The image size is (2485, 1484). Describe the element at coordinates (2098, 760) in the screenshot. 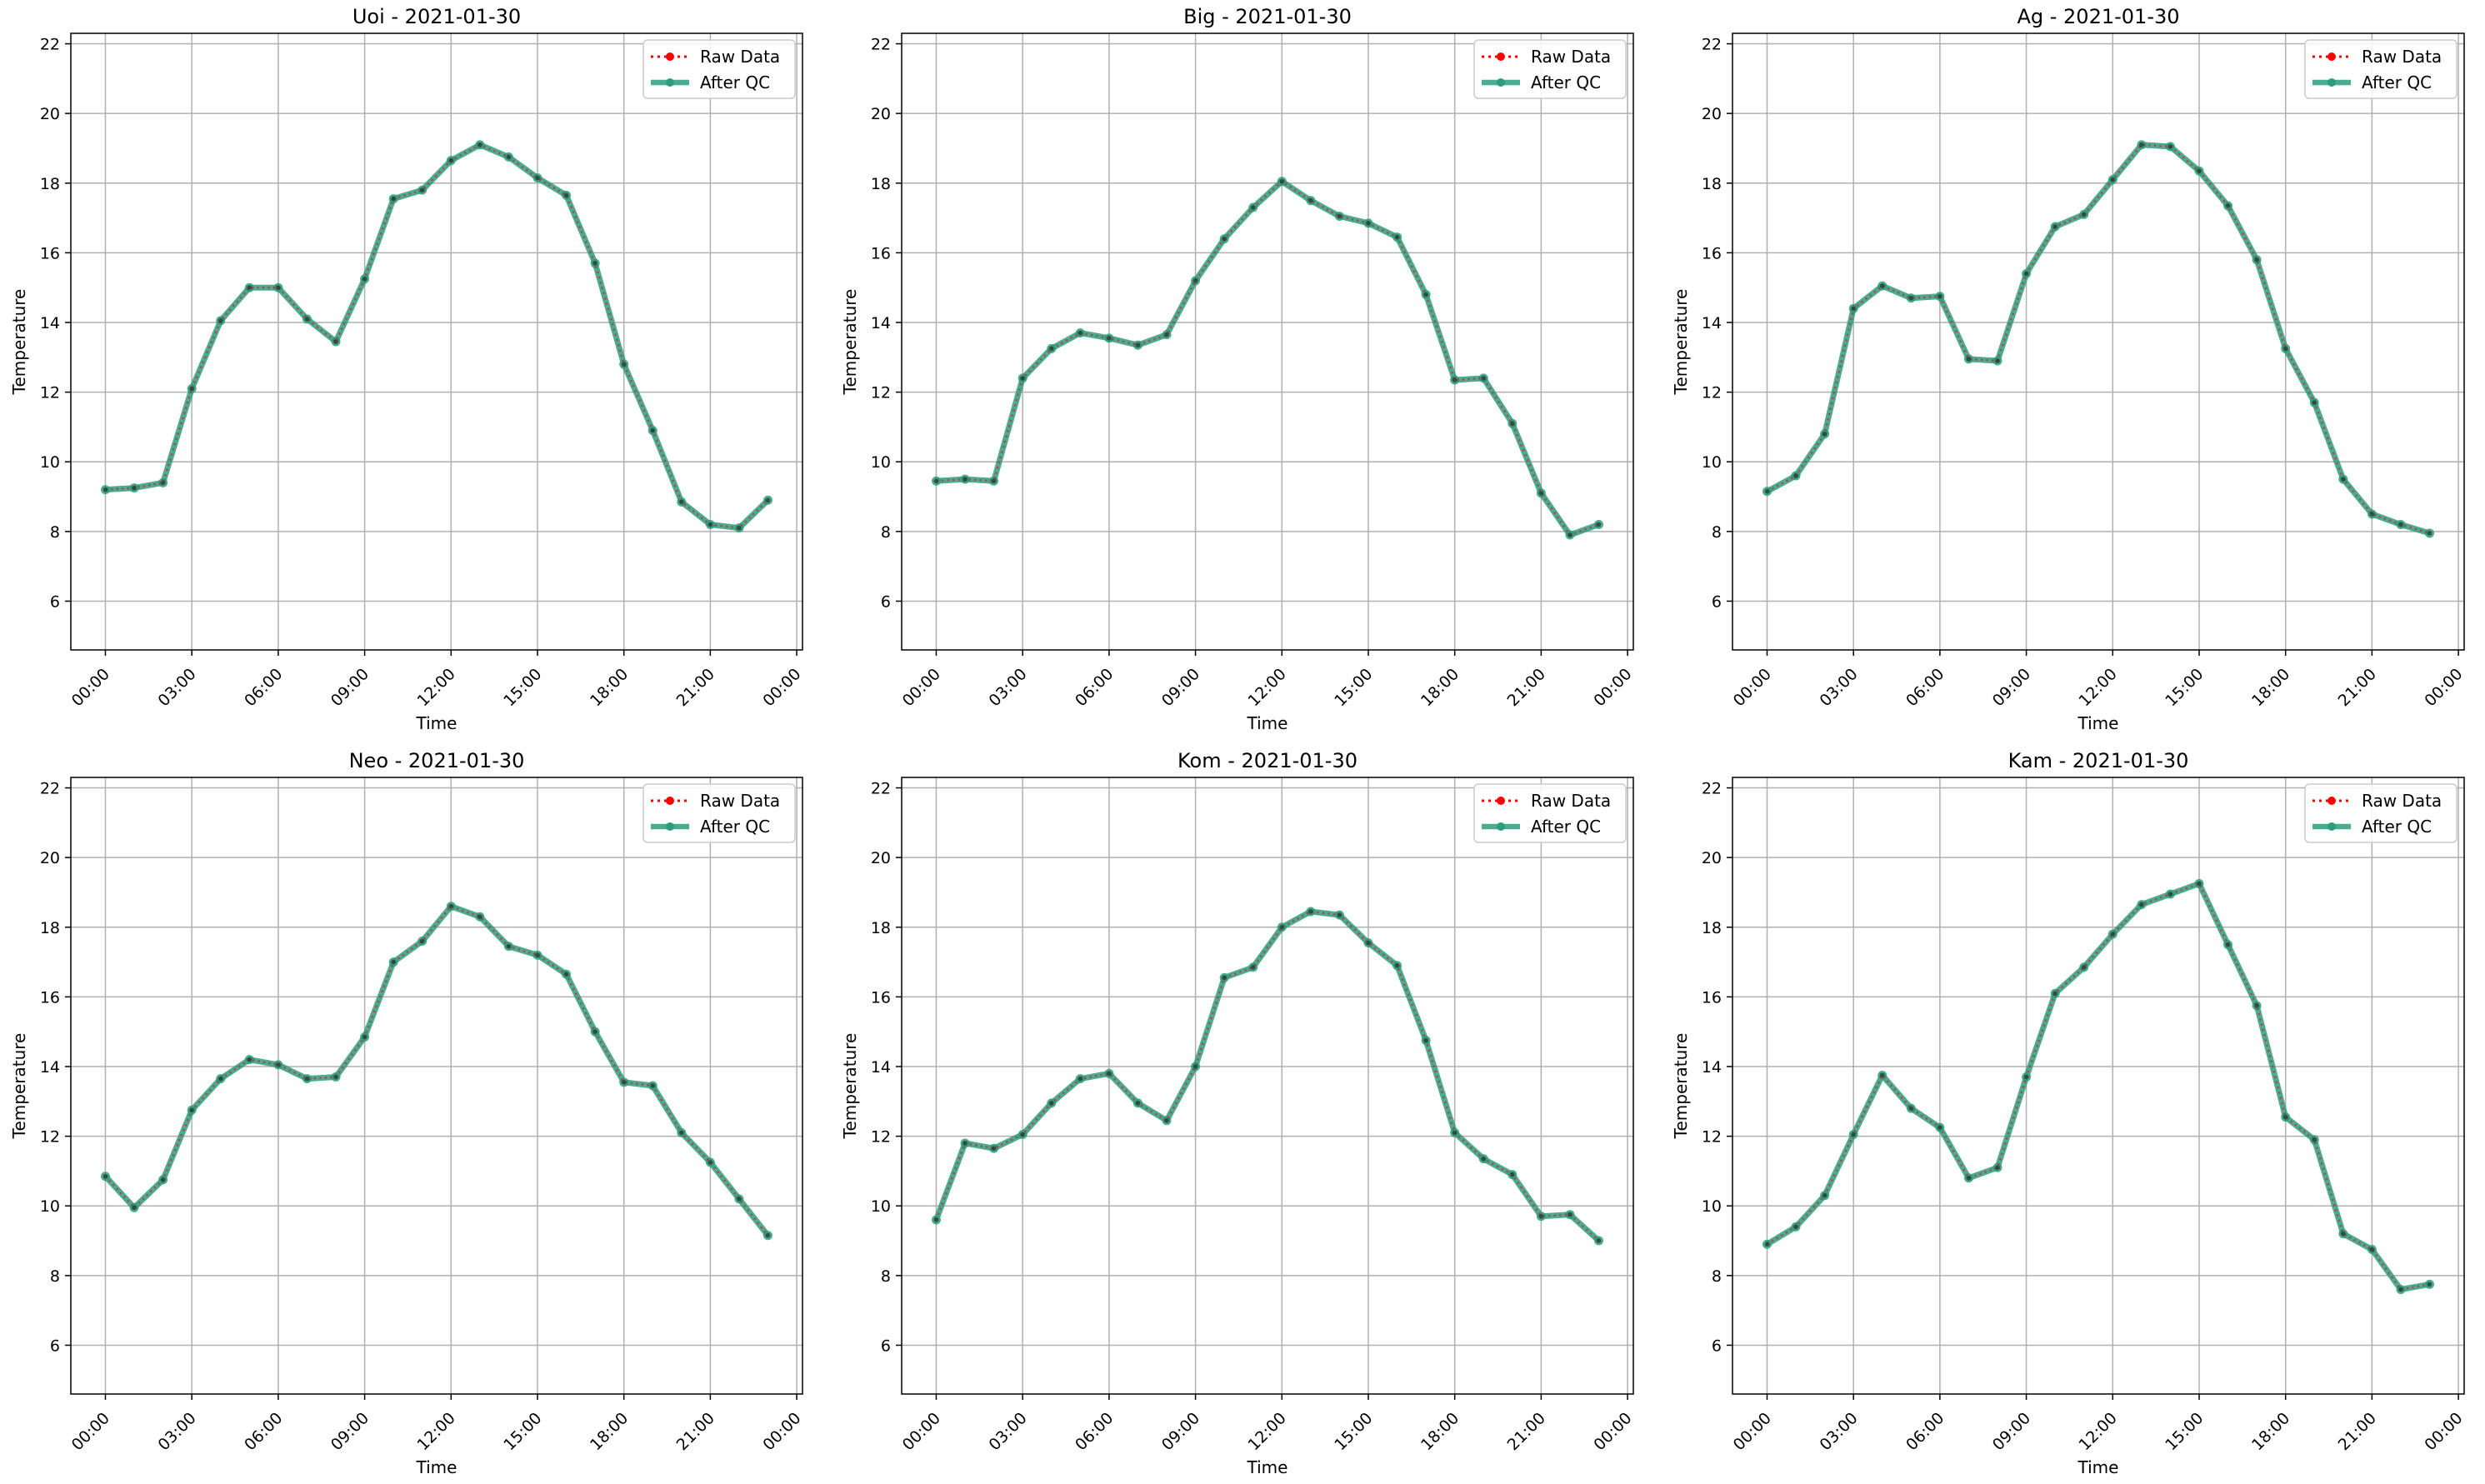

I see `subplot-title: Kam - 2021-01-30` at that location.